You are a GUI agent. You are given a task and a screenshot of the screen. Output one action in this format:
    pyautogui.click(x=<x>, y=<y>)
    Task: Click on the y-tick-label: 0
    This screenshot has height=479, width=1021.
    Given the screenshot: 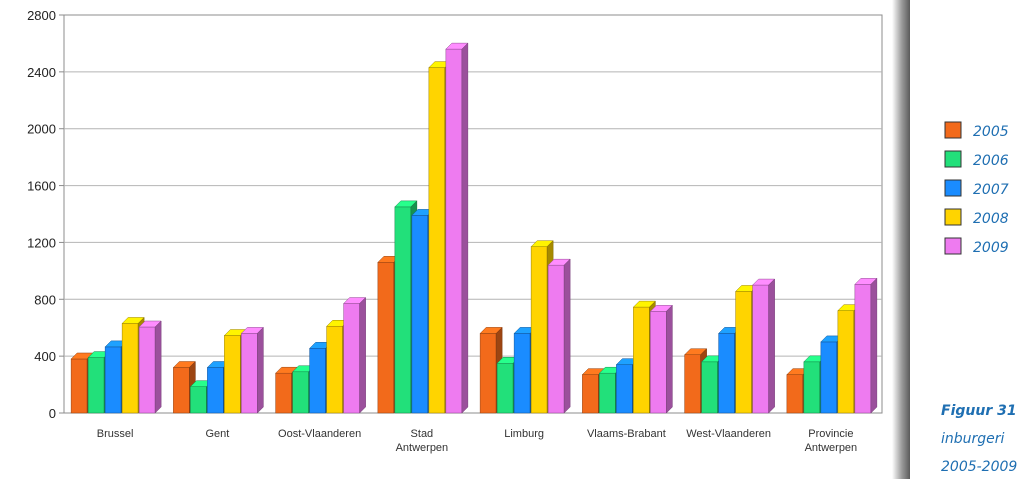 What is the action you would take?
    pyautogui.click(x=52, y=413)
    